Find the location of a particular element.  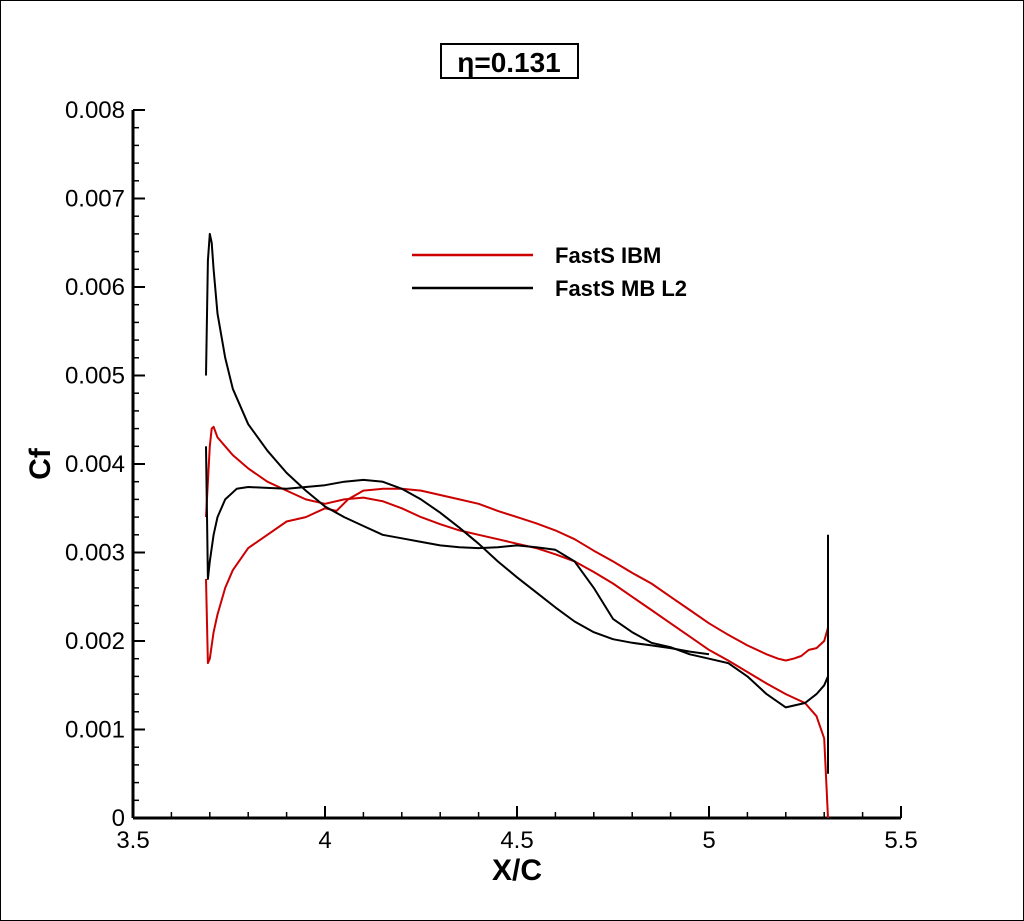

y-tick-label: 0.005 is located at coordinates (95, 376).